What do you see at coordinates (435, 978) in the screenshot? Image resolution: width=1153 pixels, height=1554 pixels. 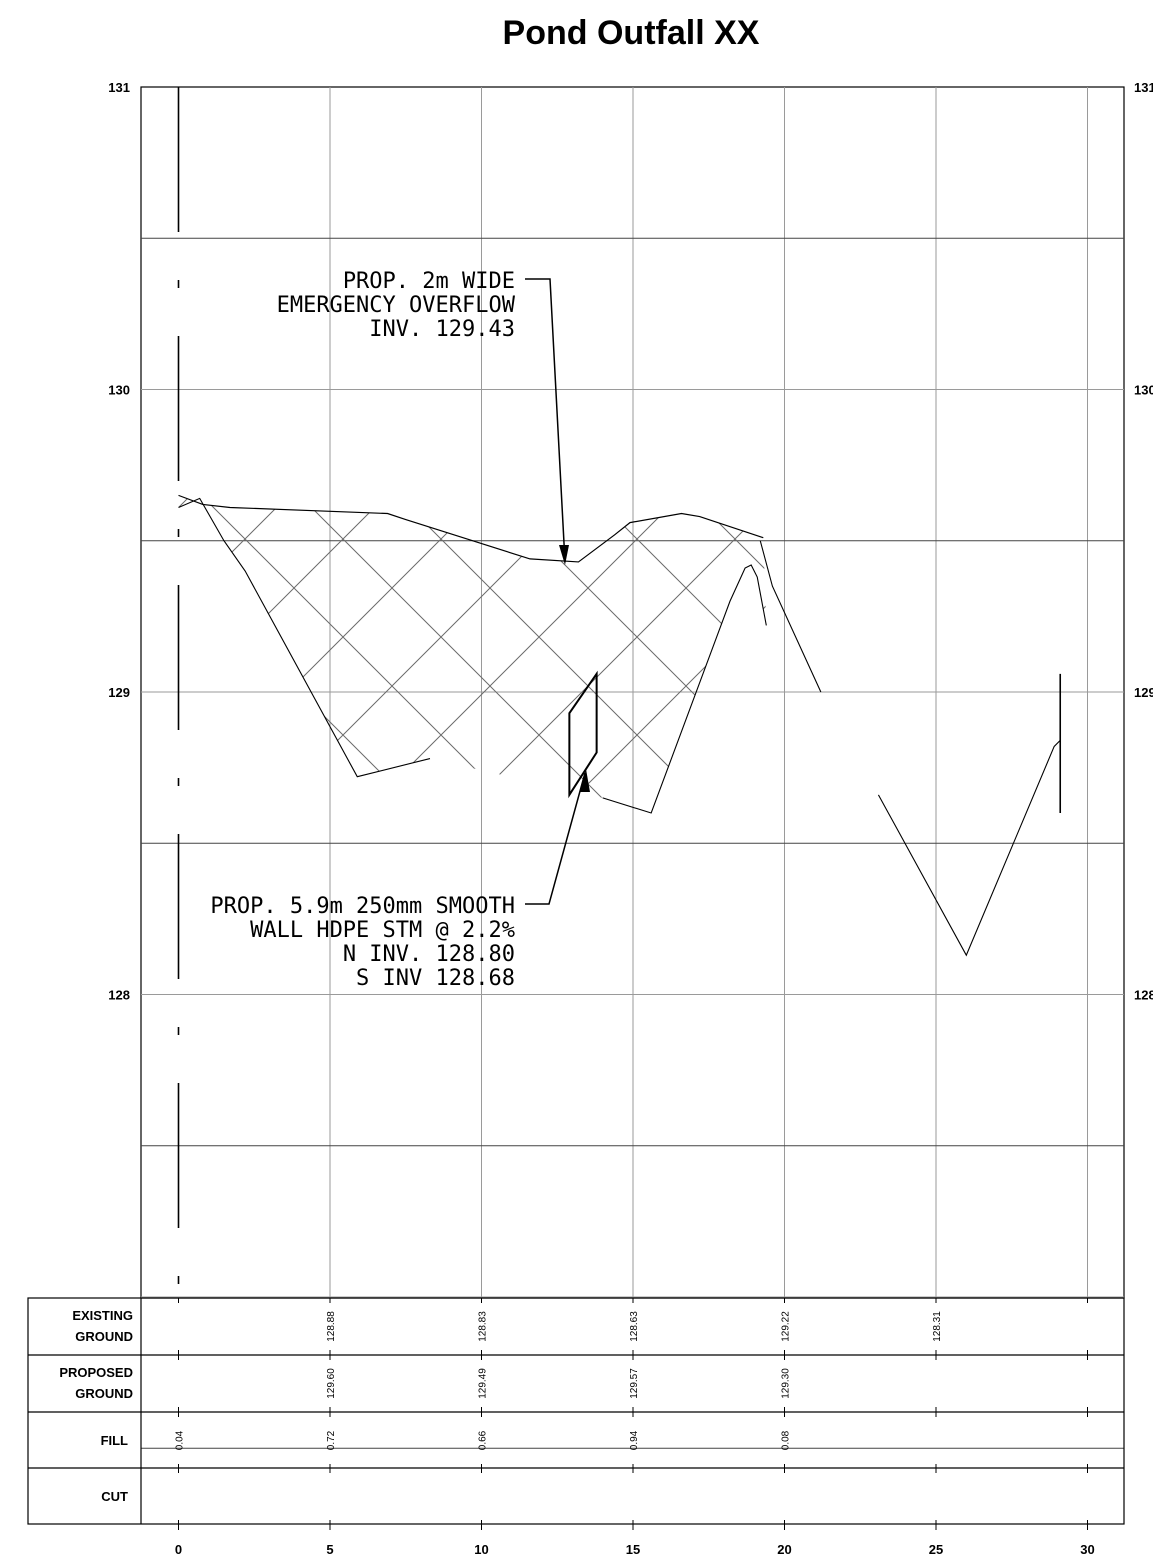 I see `annotation-pipe-line: S INV 128.68` at bounding box center [435, 978].